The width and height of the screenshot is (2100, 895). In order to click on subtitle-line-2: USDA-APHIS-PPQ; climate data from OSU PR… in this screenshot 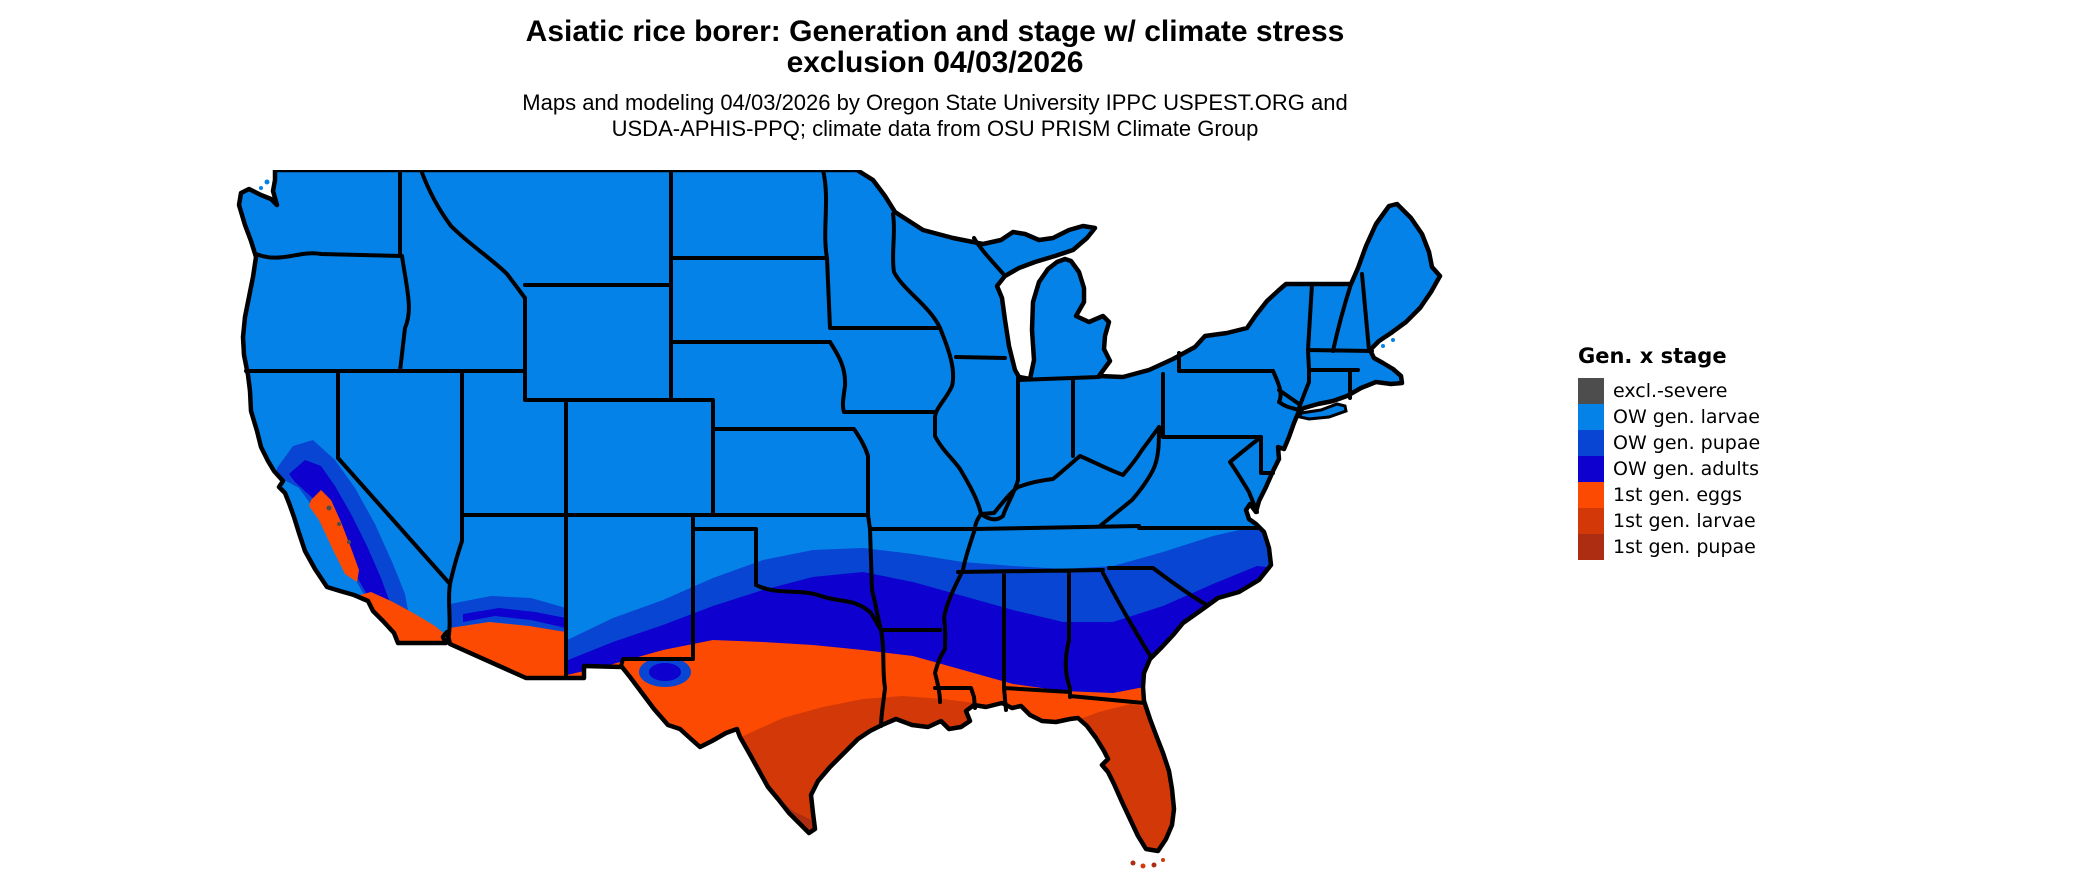, I will do `click(935, 128)`.